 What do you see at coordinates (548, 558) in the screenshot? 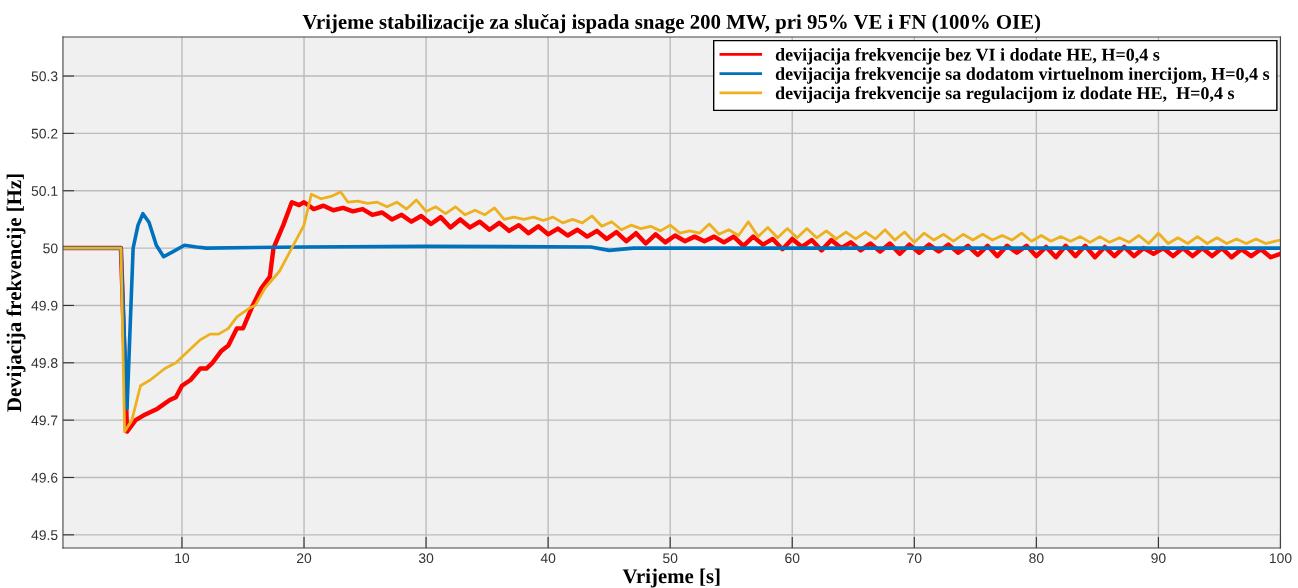
I see `x-tick-label: 40` at bounding box center [548, 558].